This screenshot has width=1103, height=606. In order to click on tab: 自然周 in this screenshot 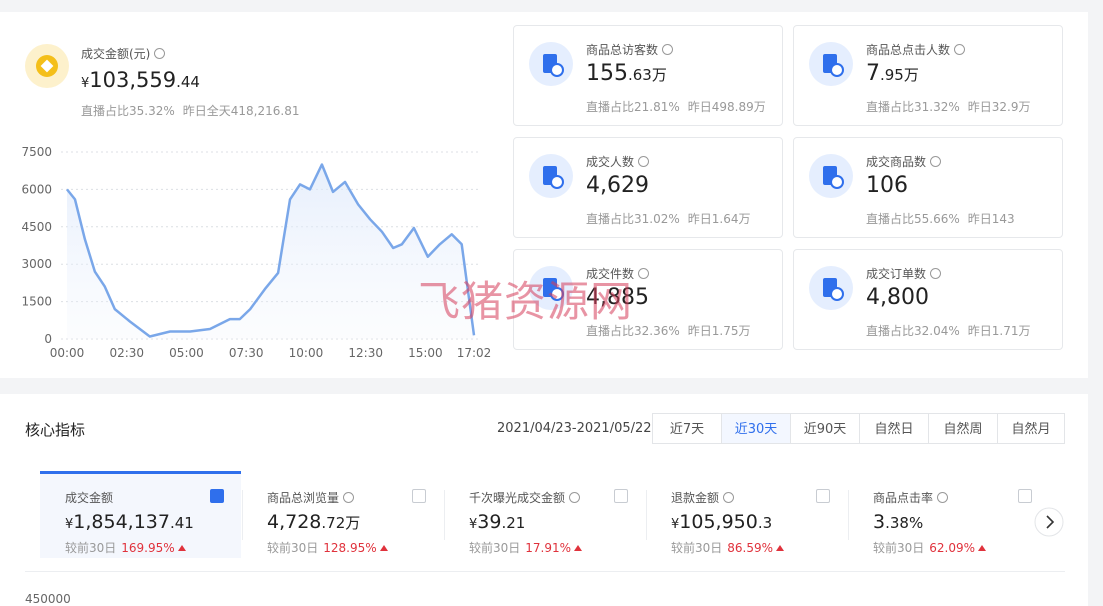, I will do `click(963, 428)`.